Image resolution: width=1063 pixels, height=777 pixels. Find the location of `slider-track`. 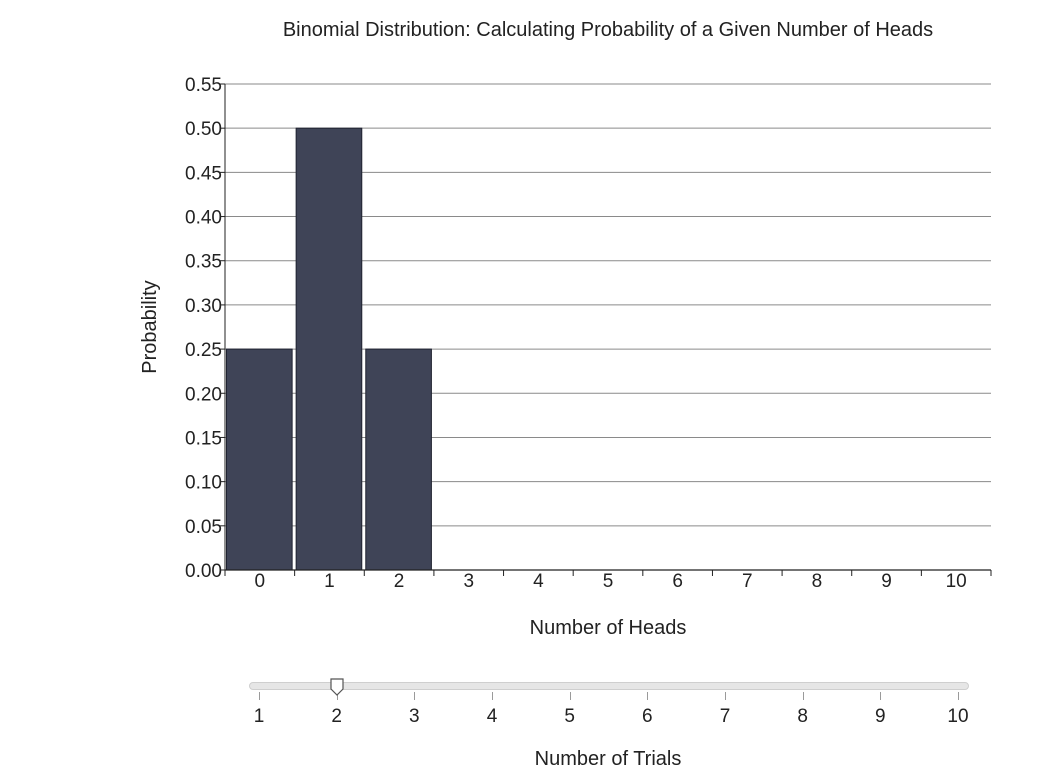

slider-track is located at coordinates (609, 686).